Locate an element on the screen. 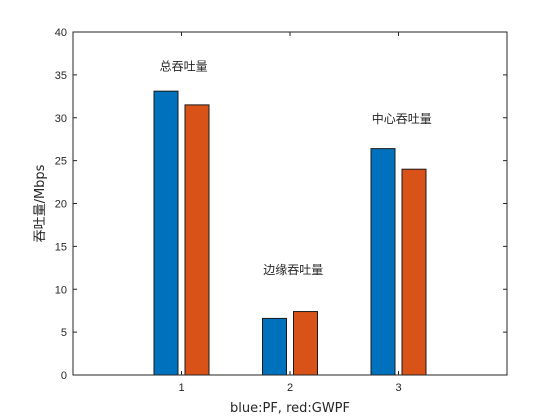 Image resolution: width=560 pixels, height=420 pixels. y-tick-label: 0 is located at coordinates (64, 376).